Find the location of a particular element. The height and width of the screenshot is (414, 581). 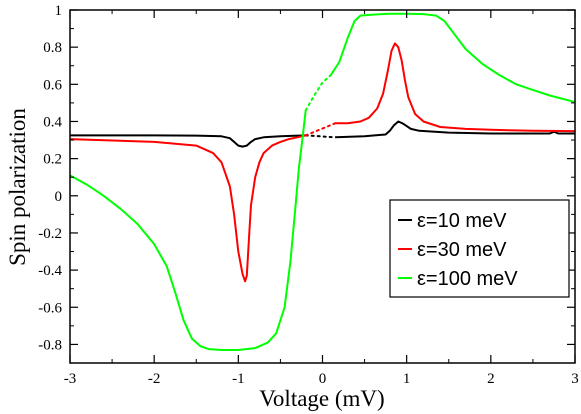

legend-label: ε=100 meV is located at coordinates (467, 279).